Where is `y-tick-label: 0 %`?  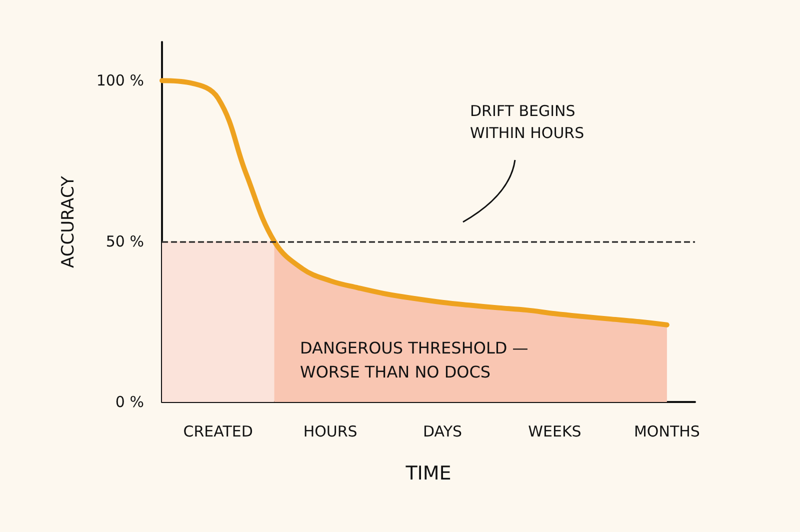 y-tick-label: 0 % is located at coordinates (129, 402).